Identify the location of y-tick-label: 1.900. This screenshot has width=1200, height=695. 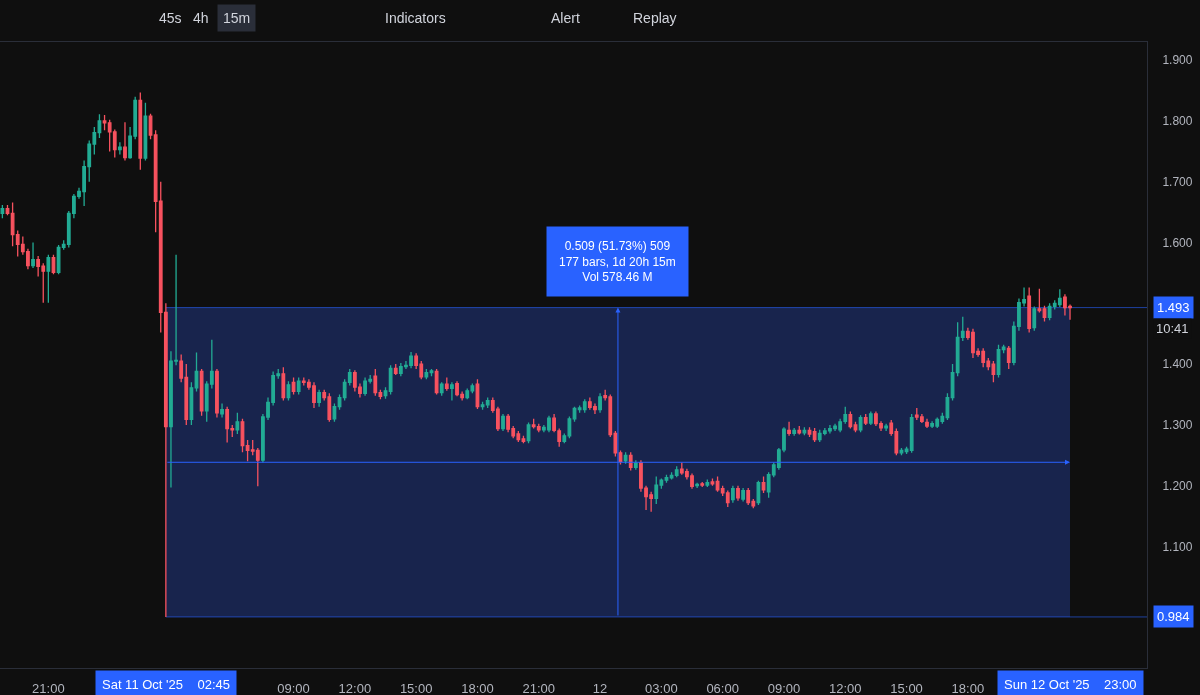
(1177, 60).